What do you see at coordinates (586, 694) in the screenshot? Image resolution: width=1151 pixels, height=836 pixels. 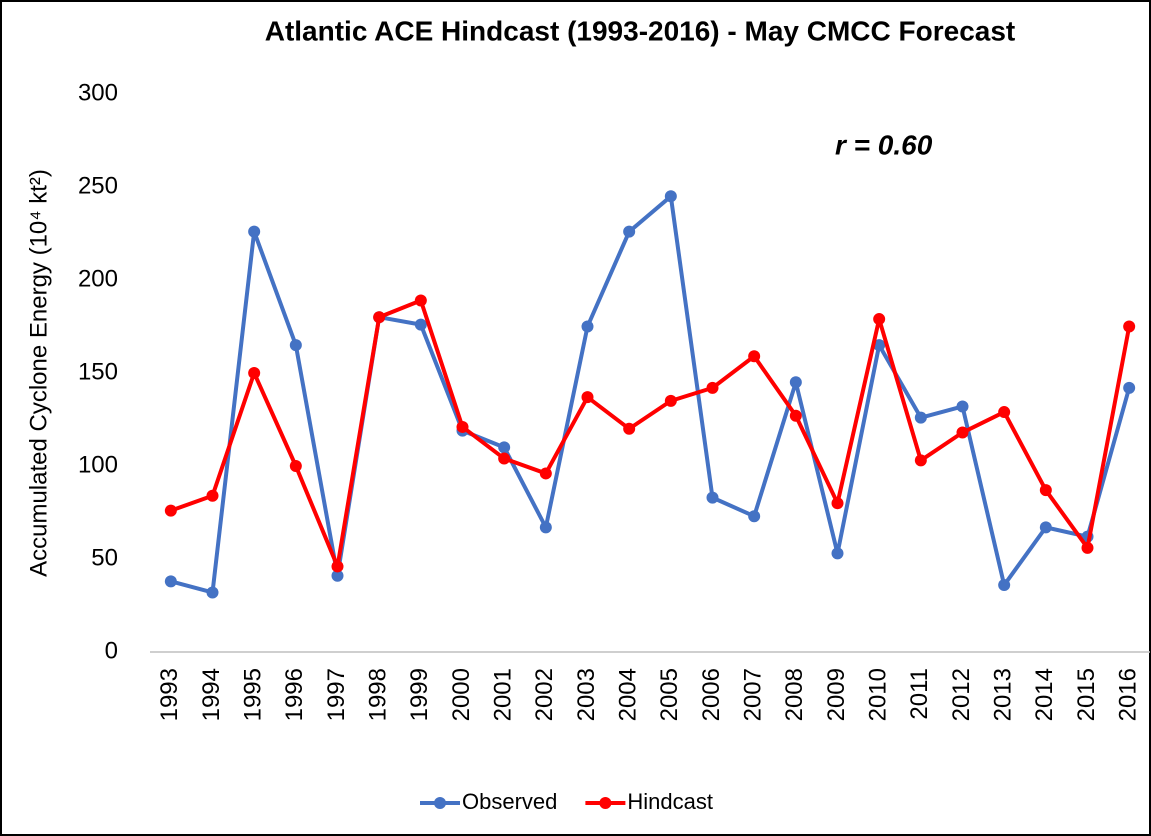 I see `x-tick-label: 2003` at bounding box center [586, 694].